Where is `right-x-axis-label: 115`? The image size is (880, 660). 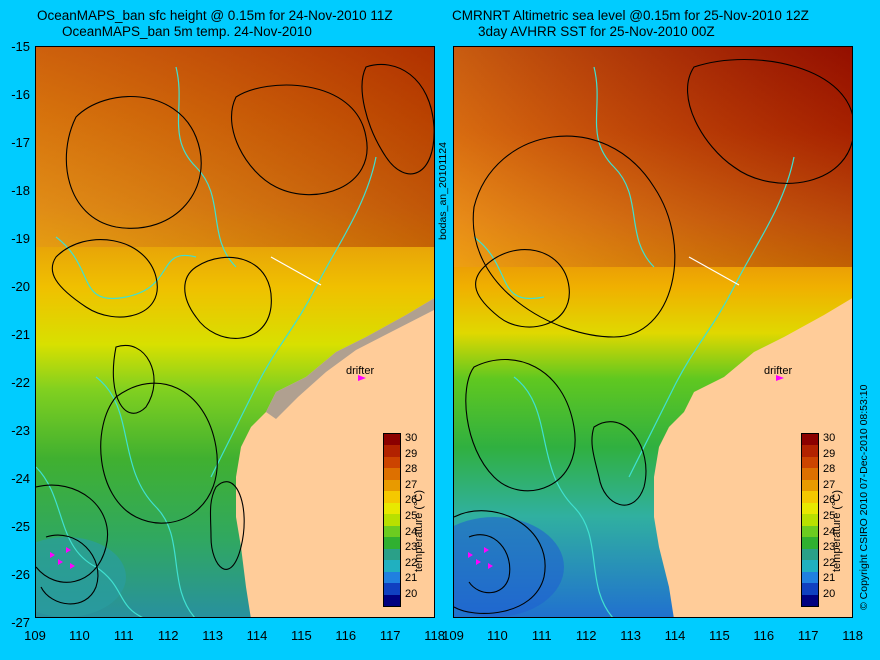
right-x-axis-label: 115 is located at coordinates (719, 635).